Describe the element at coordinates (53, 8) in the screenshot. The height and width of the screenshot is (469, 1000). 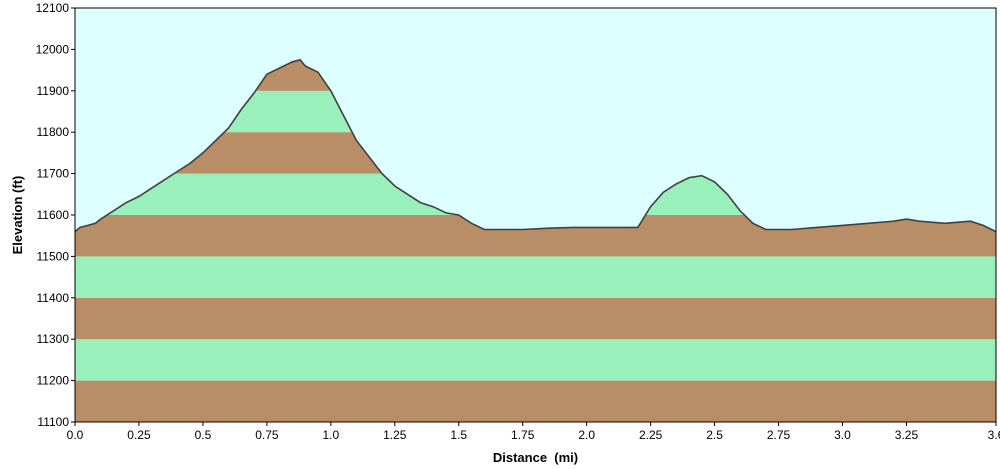
I see `y-tick-label: 12100` at that location.